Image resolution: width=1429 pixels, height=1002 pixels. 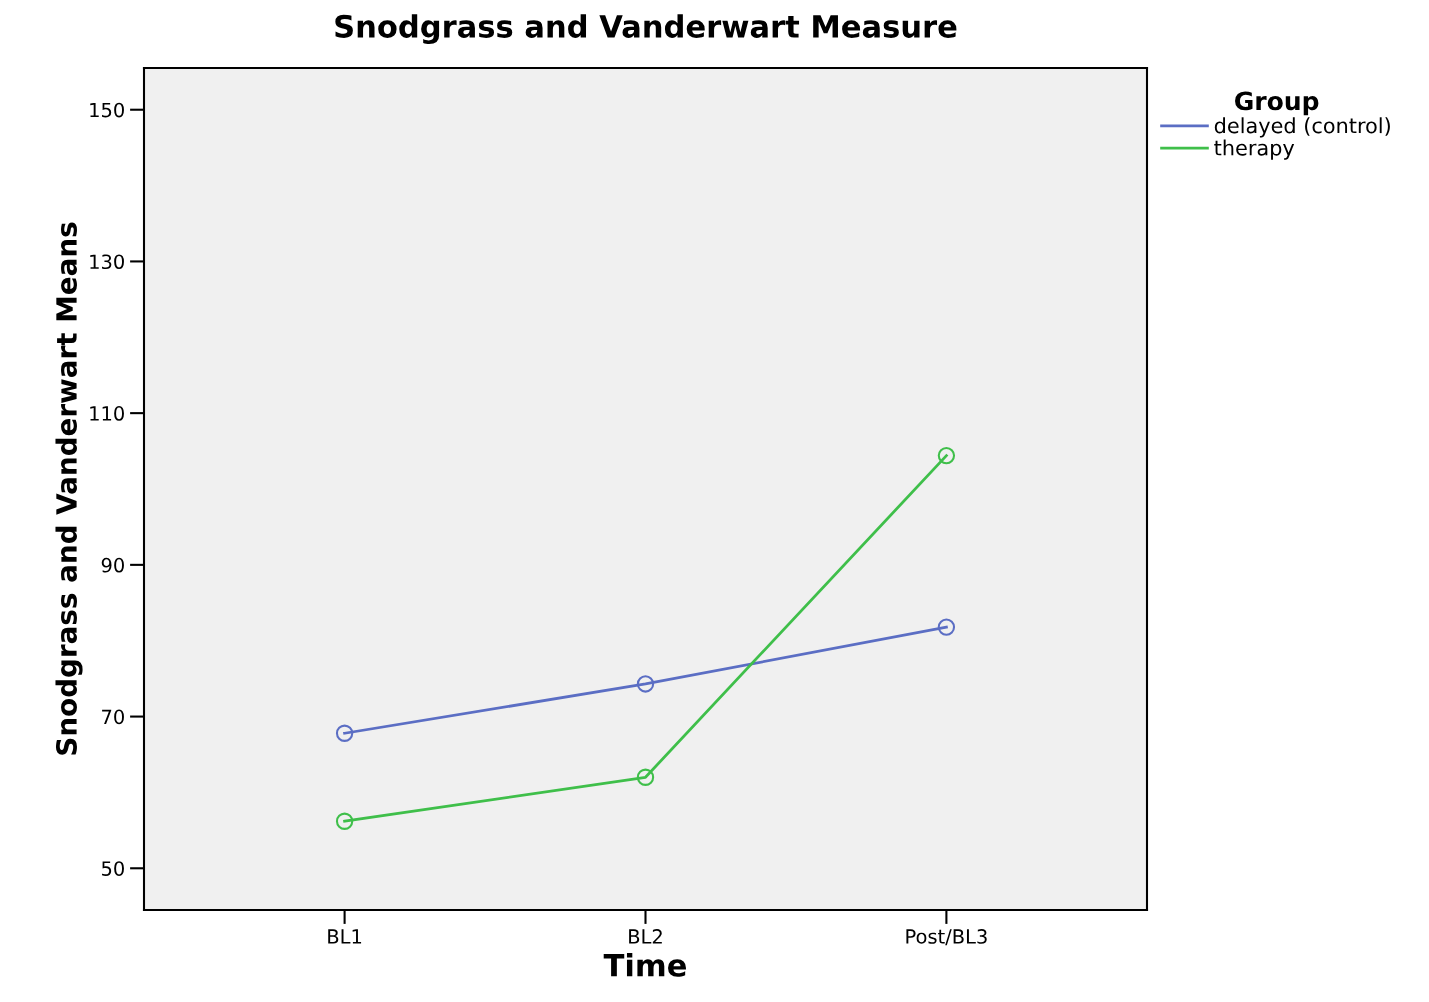 I want to click on legend-label: therapy, so click(x=1254, y=149).